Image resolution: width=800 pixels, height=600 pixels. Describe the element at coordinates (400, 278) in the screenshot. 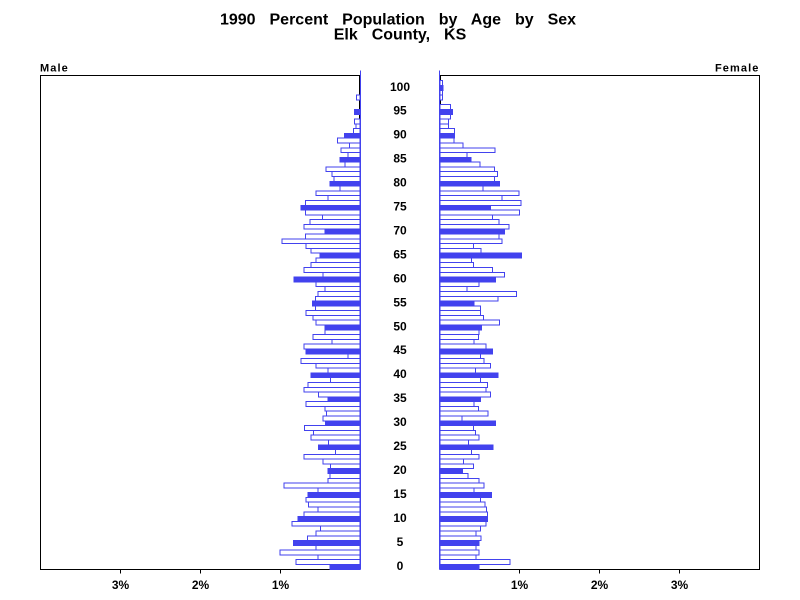

I see `svg-text: 60` at that location.